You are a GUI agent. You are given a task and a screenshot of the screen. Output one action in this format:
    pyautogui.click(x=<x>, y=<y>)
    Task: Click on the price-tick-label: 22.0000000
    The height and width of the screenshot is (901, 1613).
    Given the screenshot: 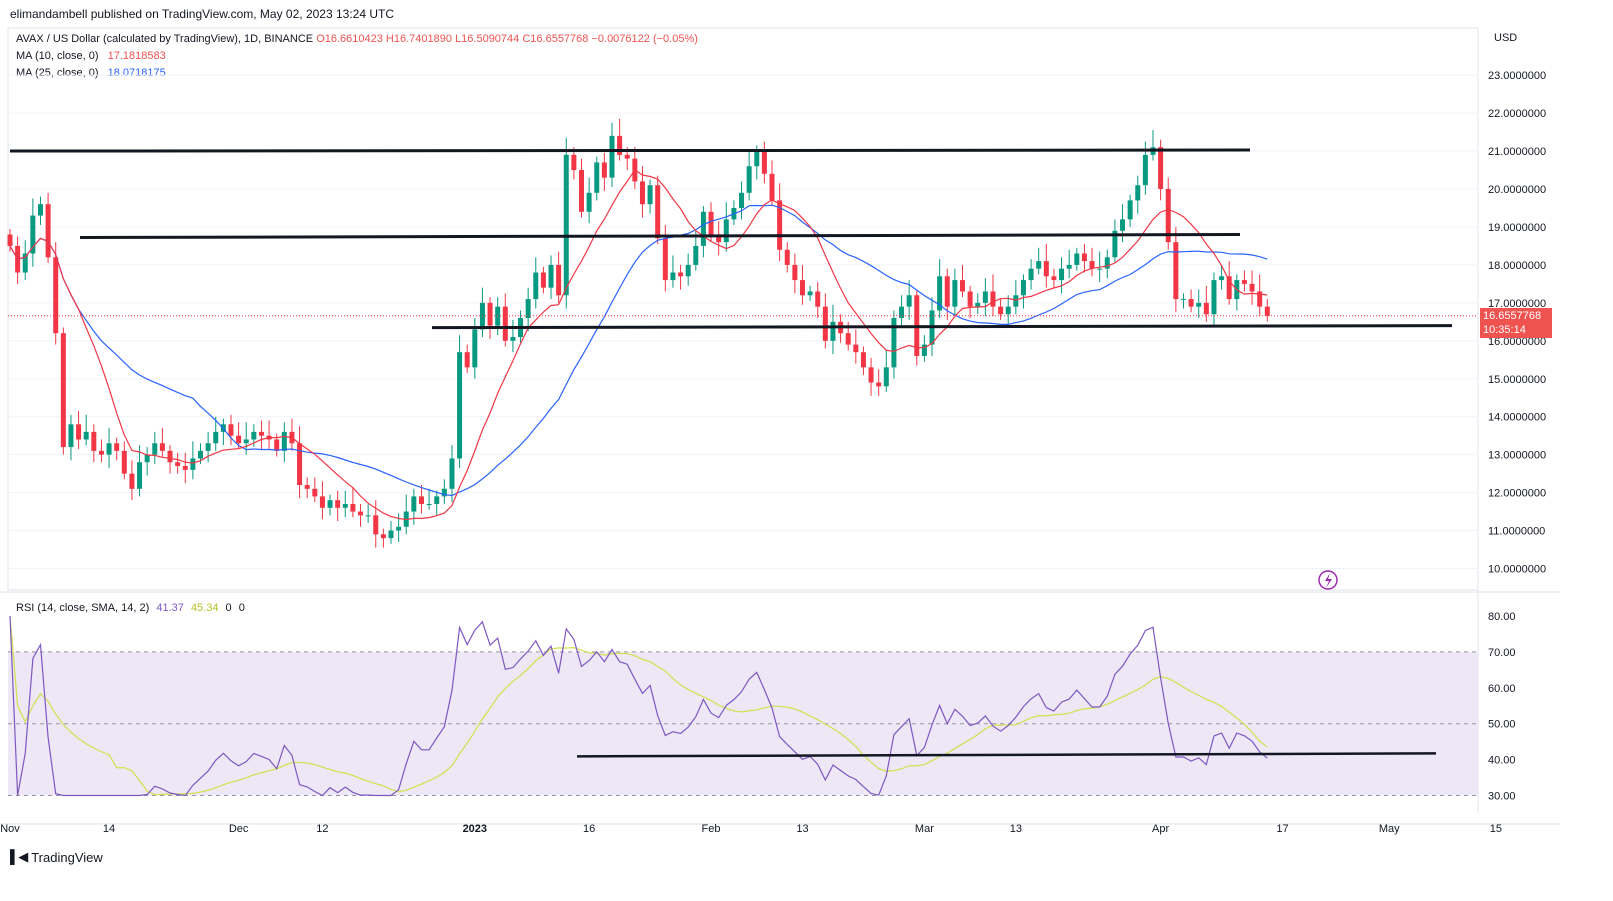 What is the action you would take?
    pyautogui.click(x=1517, y=114)
    